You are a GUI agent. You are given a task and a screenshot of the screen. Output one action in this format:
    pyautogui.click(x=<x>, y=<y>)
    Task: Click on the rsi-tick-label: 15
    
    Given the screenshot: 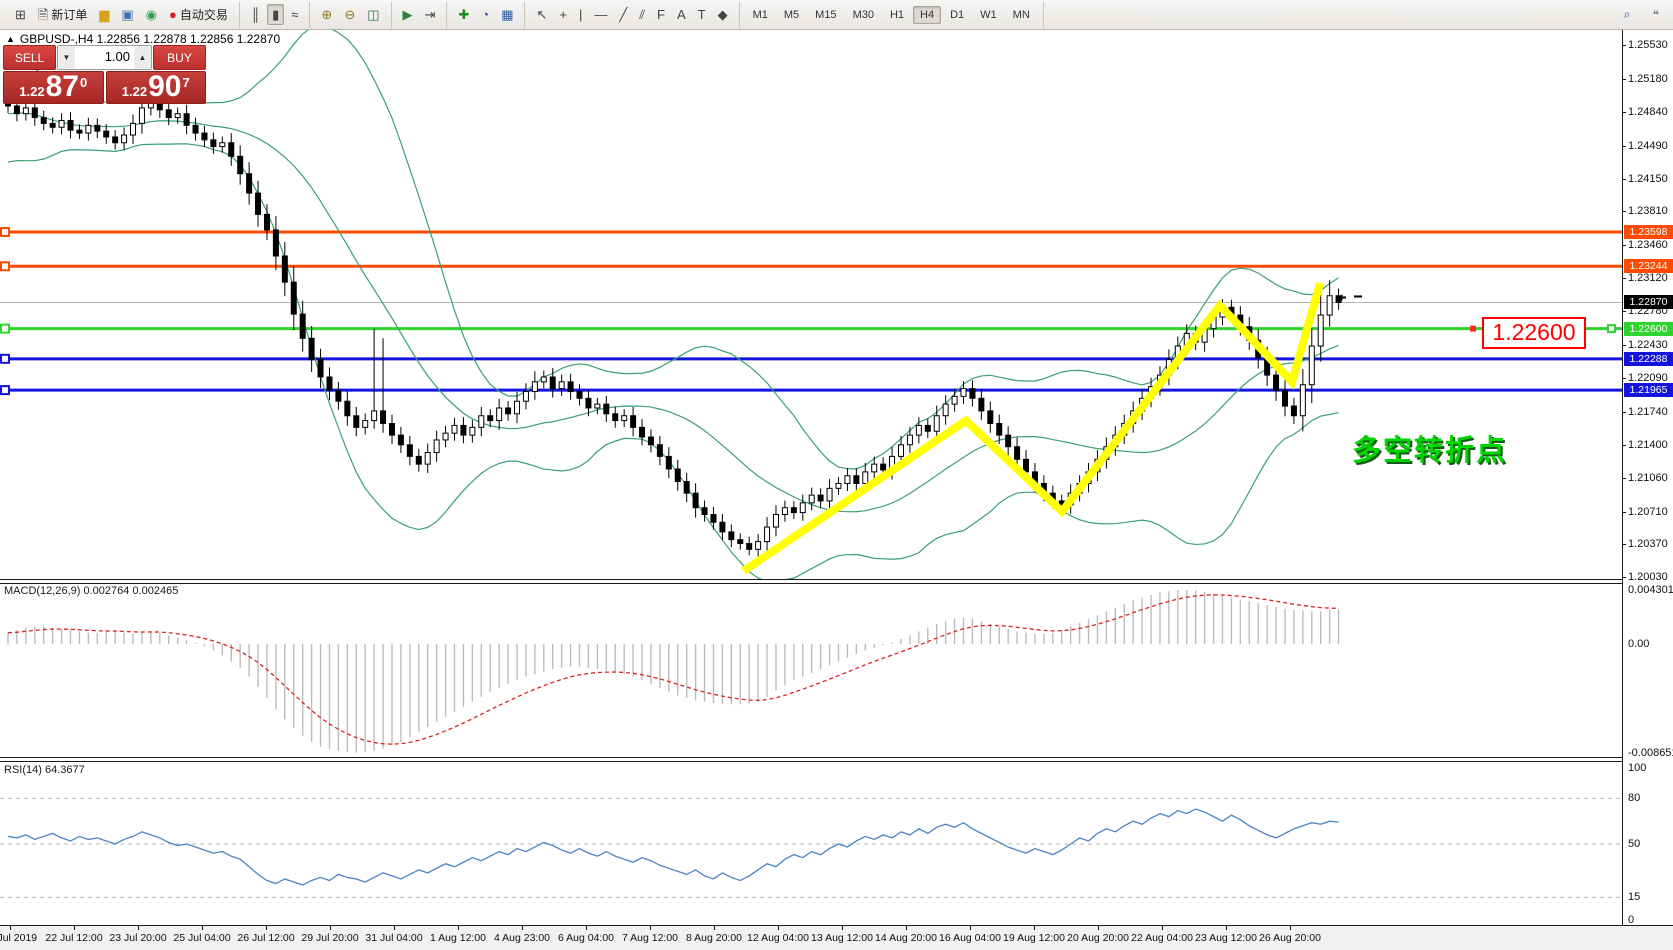 What is the action you would take?
    pyautogui.click(x=1634, y=897)
    